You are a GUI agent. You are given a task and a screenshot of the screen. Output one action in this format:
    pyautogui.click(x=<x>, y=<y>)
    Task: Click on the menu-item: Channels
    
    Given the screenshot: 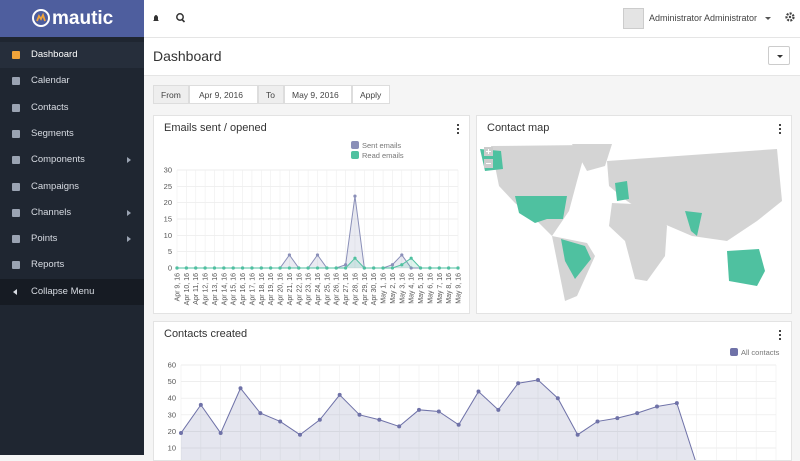 What is the action you would take?
    pyautogui.click(x=72, y=213)
    